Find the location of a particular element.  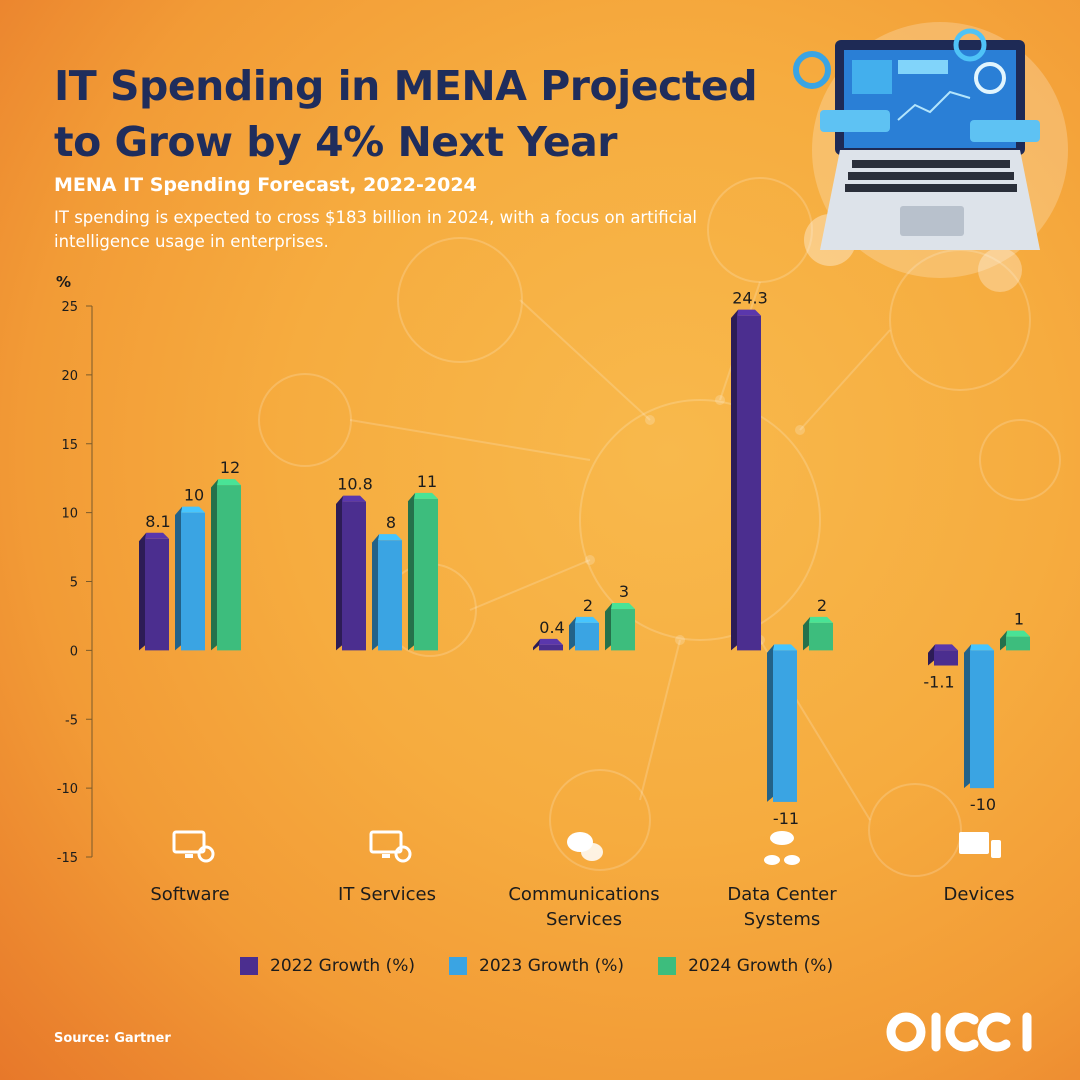

legend-label-2022: 2022 Growth (%) is located at coordinates (343, 966).